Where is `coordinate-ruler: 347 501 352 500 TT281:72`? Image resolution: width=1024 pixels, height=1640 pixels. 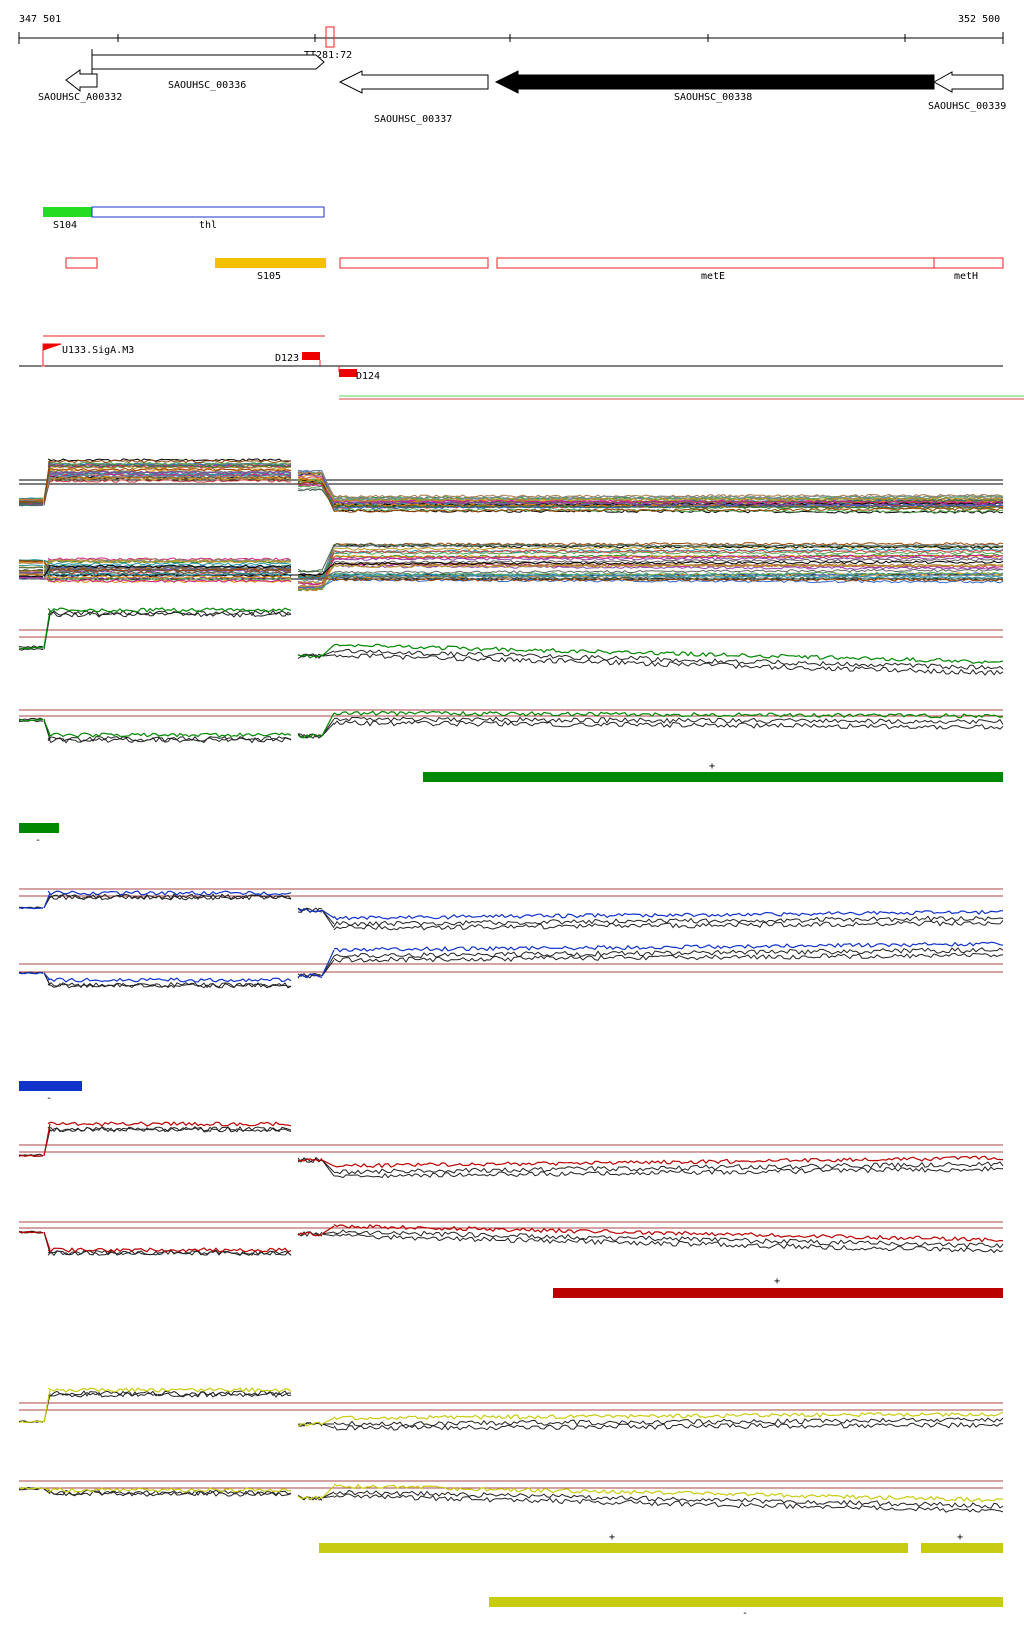 coordinate-ruler: 347 501 352 500 TT281:72 is located at coordinates (511, 37).